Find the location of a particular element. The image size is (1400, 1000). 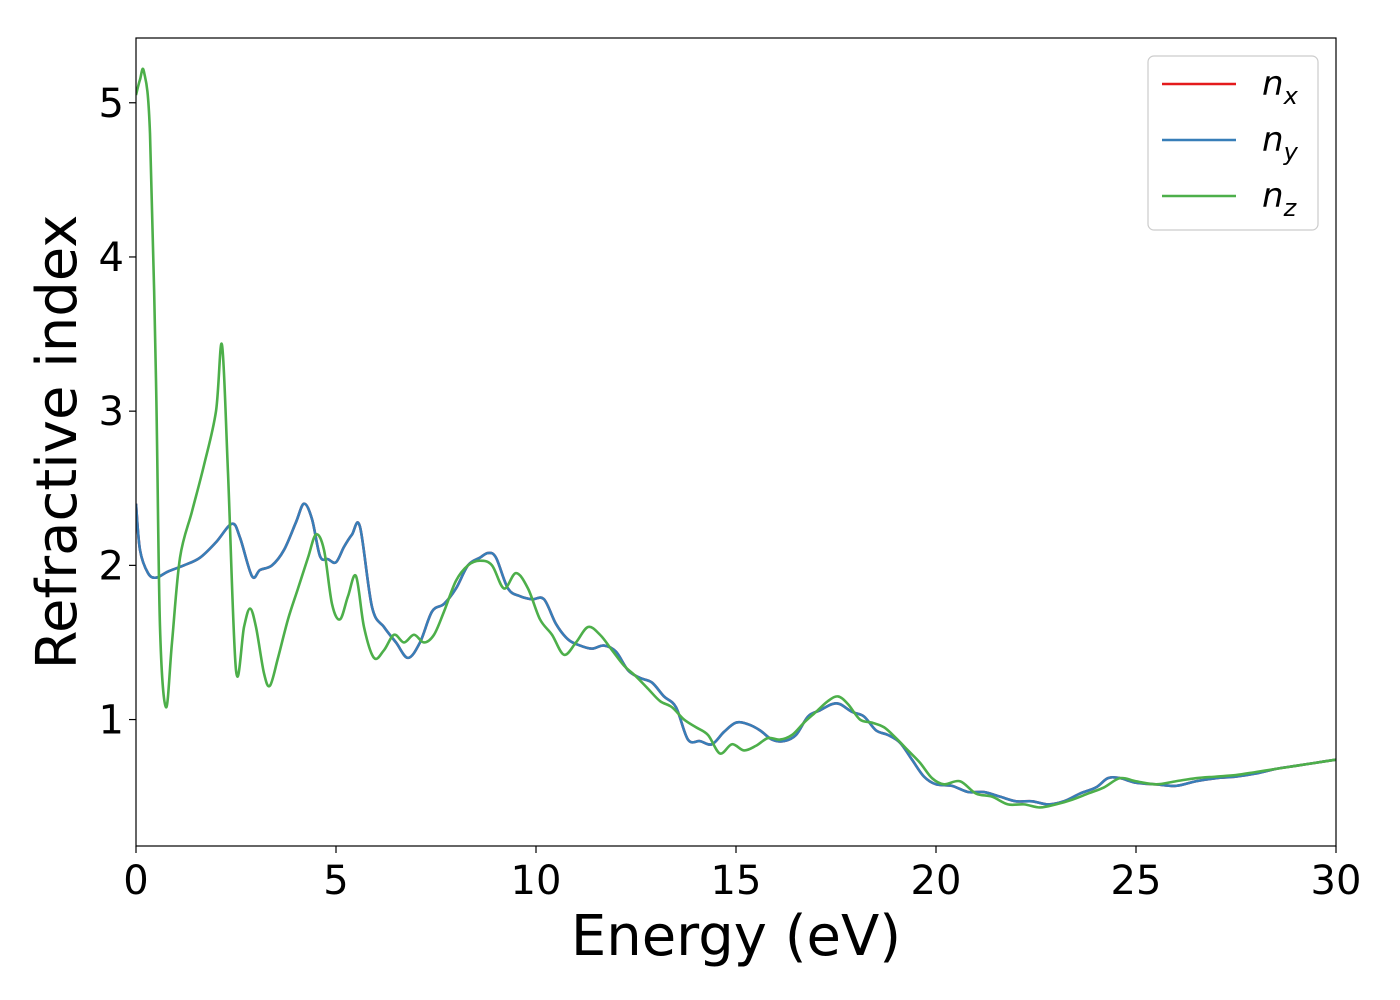

x-tick-label: 0 is located at coordinates (135, 881).